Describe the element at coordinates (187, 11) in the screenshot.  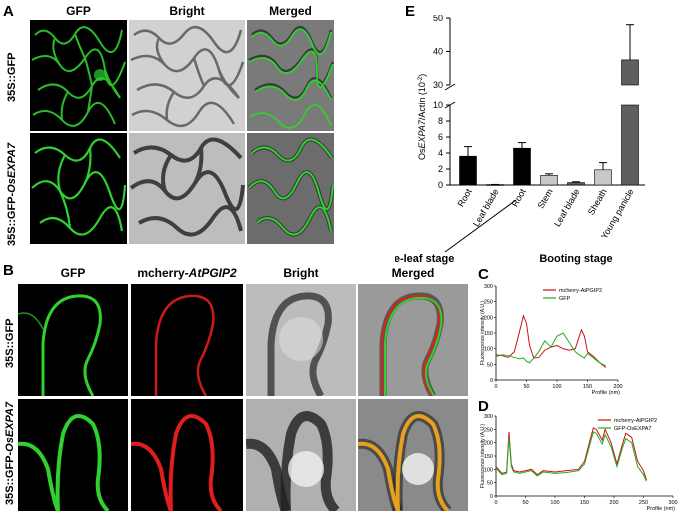
I see `panel-a-col-bright: Bright` at that location.